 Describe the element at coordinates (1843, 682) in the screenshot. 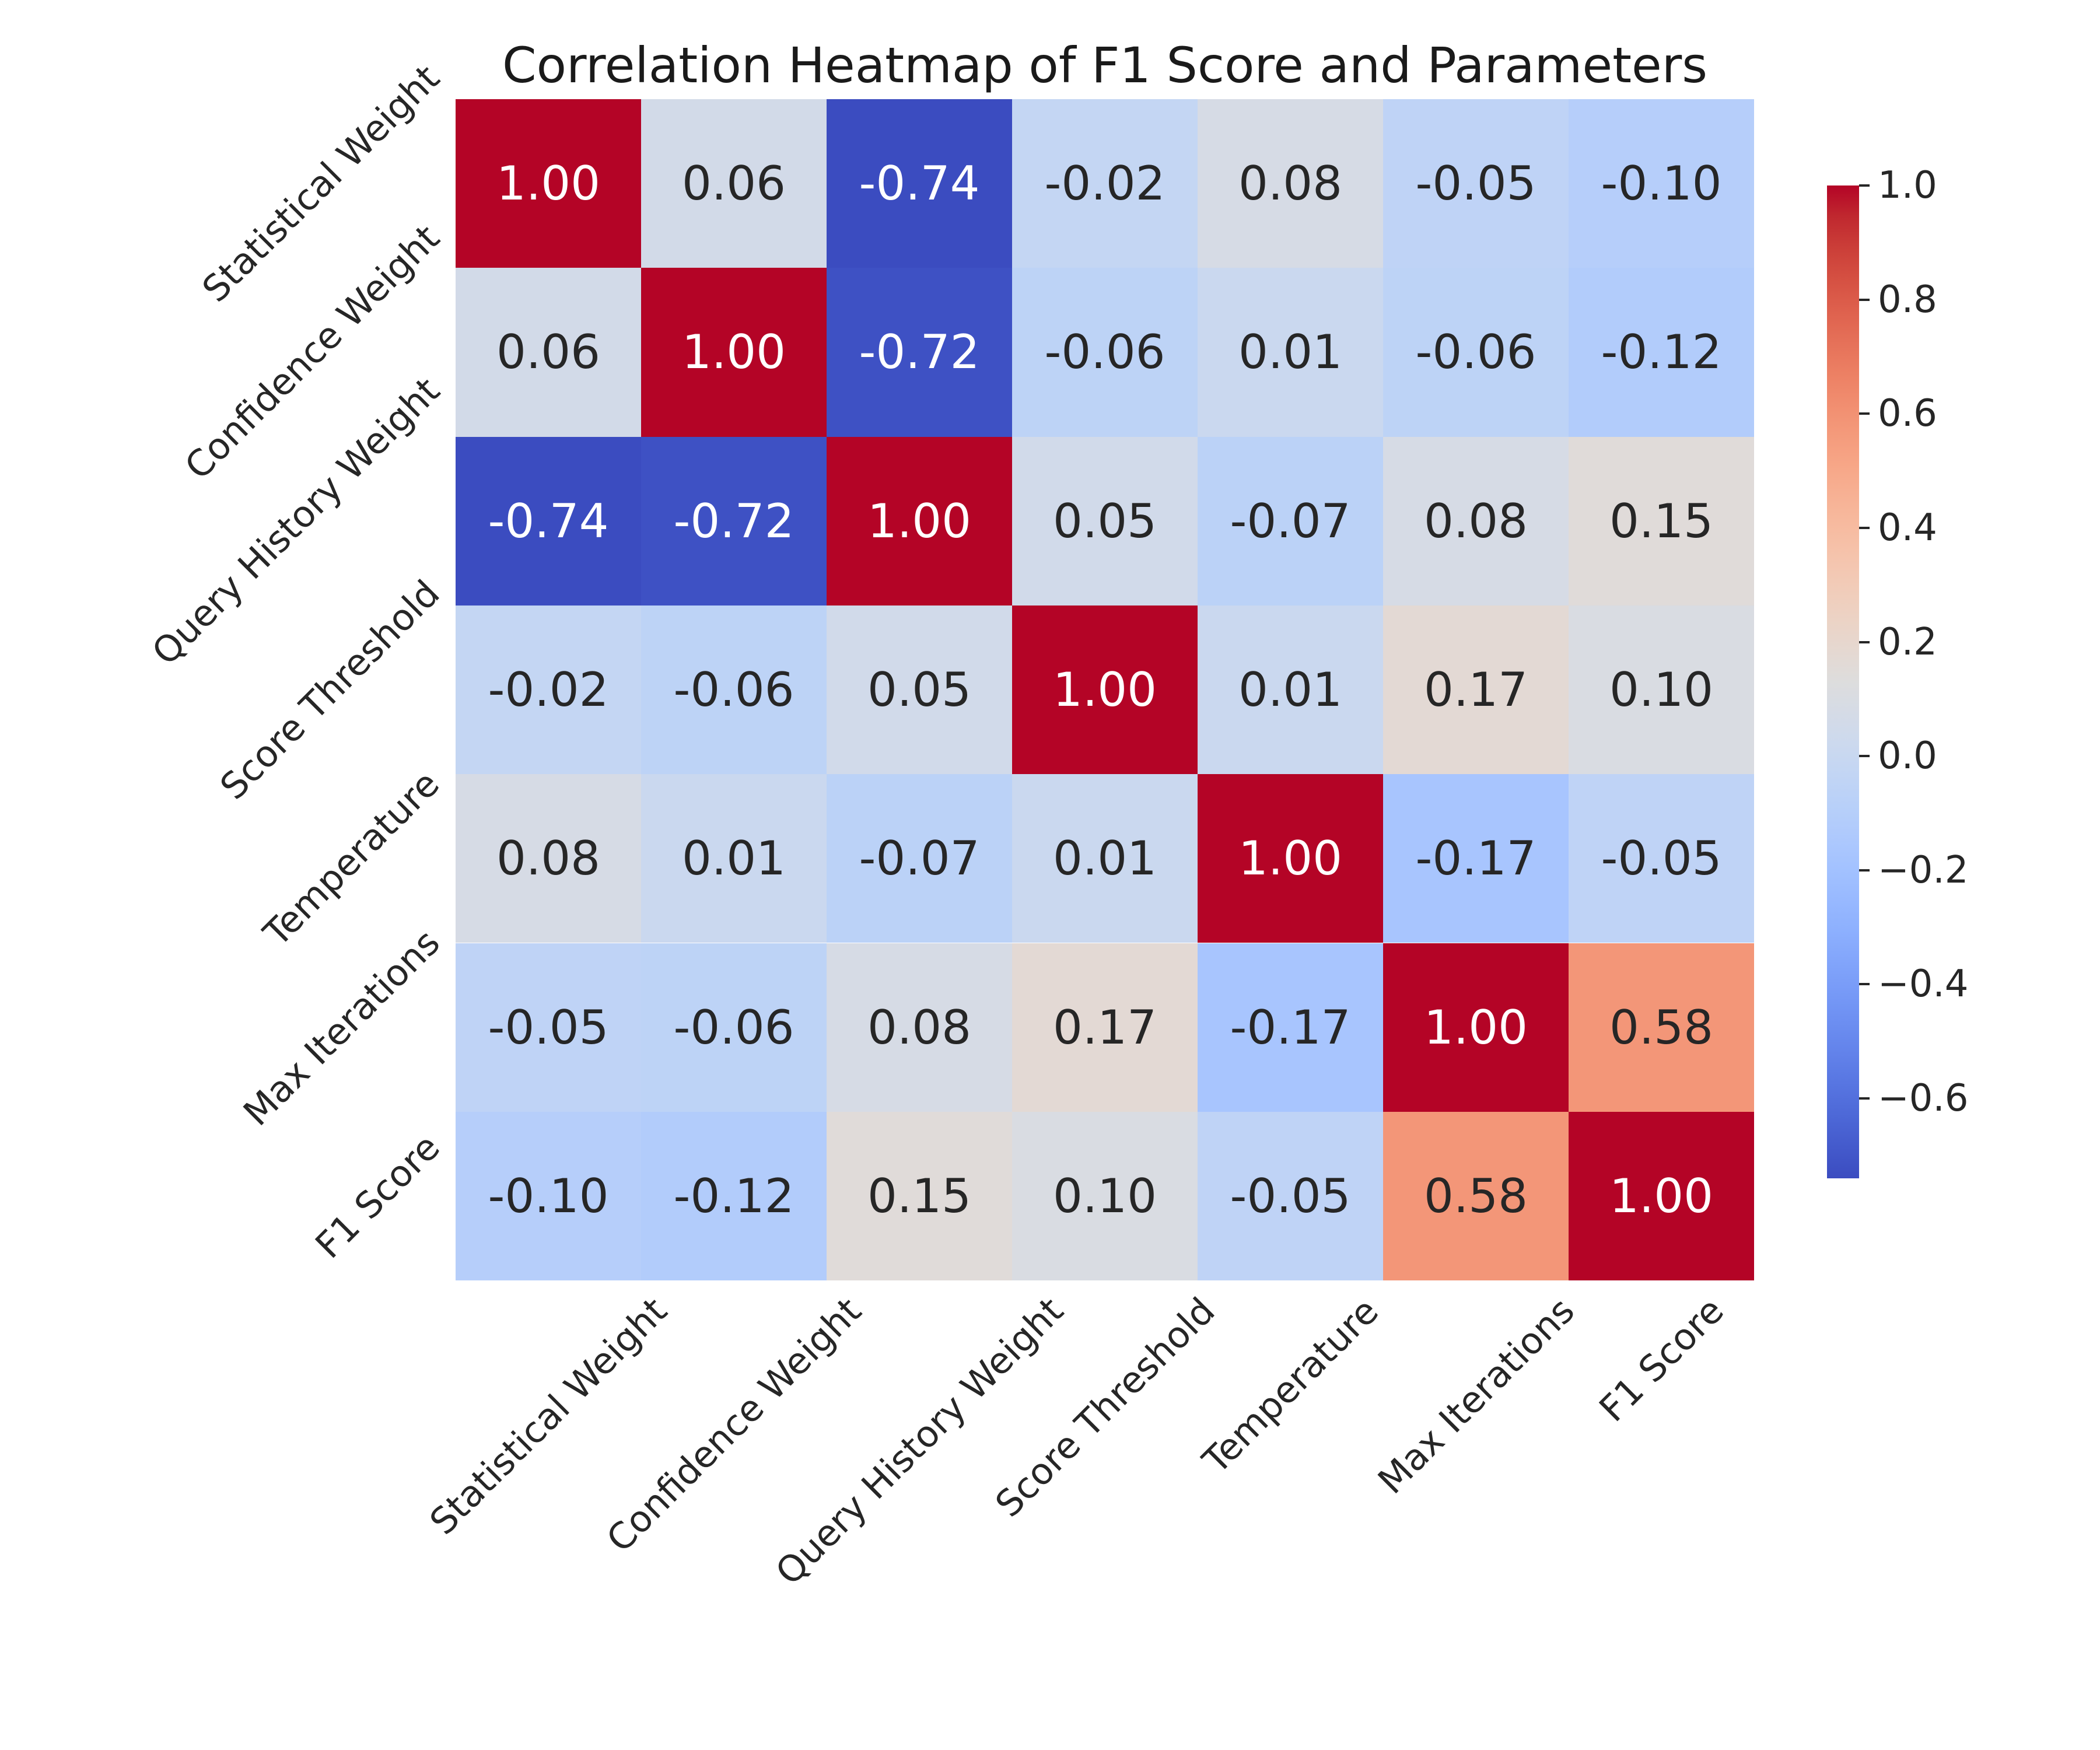

I see `colorbar-gradient` at that location.